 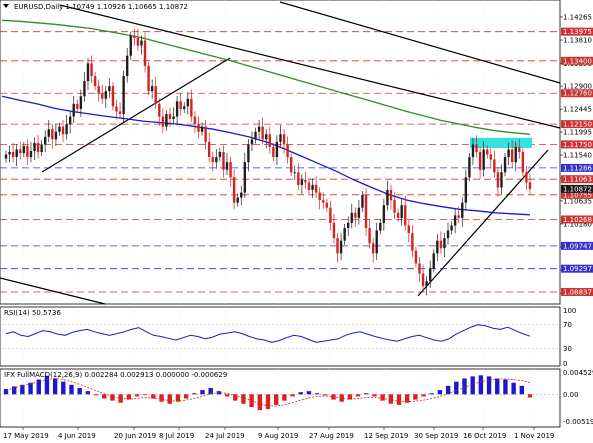 I want to click on rsi-panel: 100 70 30 0 RSI(14) 50.5736, so click(x=288, y=337).